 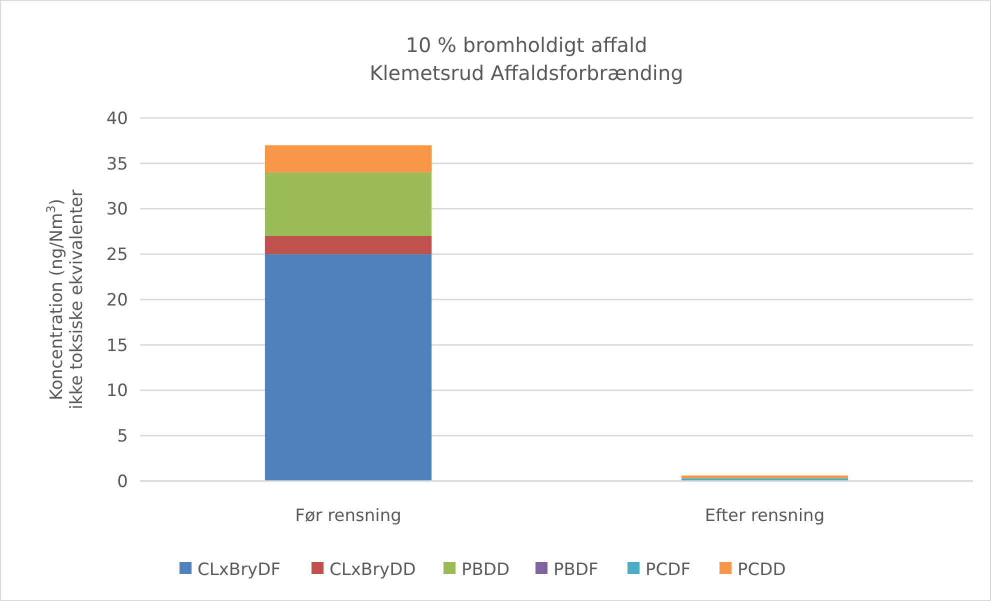 I want to click on y-tick-label: 35, so click(x=117, y=164).